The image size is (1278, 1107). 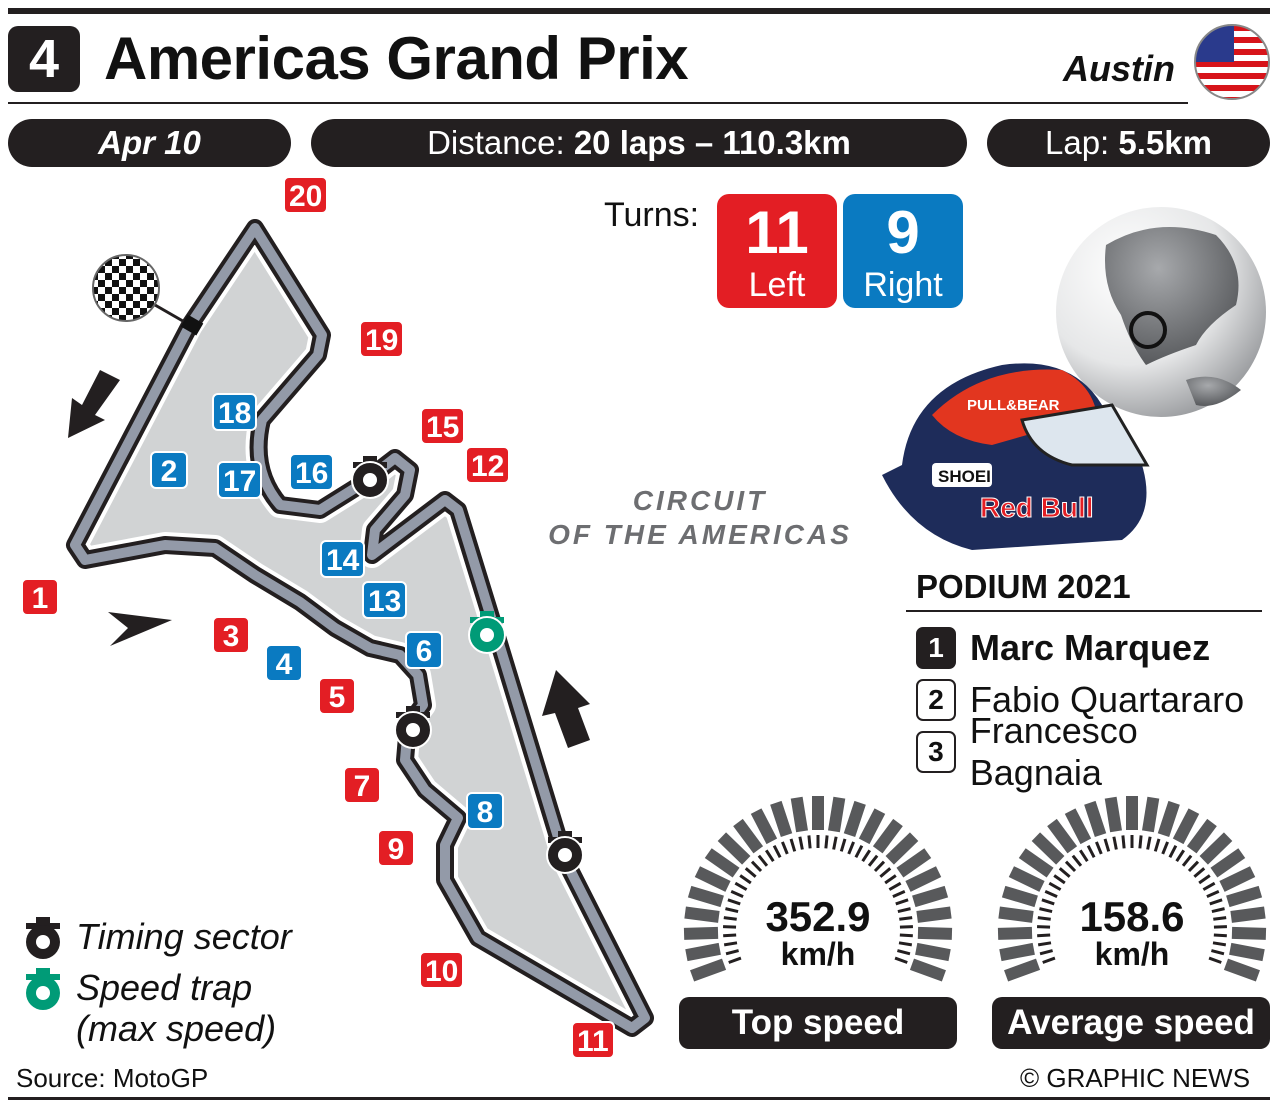 I want to click on turn-marker-12: 12, so click(x=488, y=465).